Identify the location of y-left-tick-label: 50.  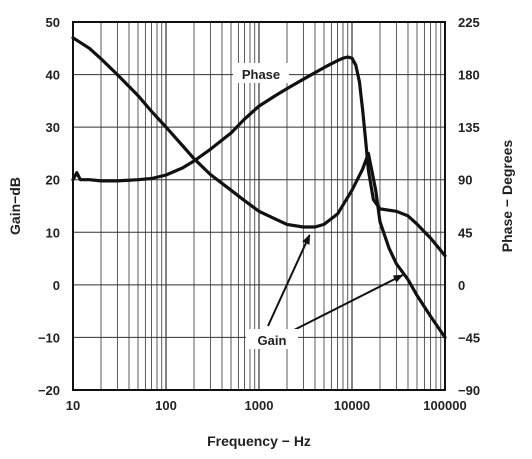
(53, 22).